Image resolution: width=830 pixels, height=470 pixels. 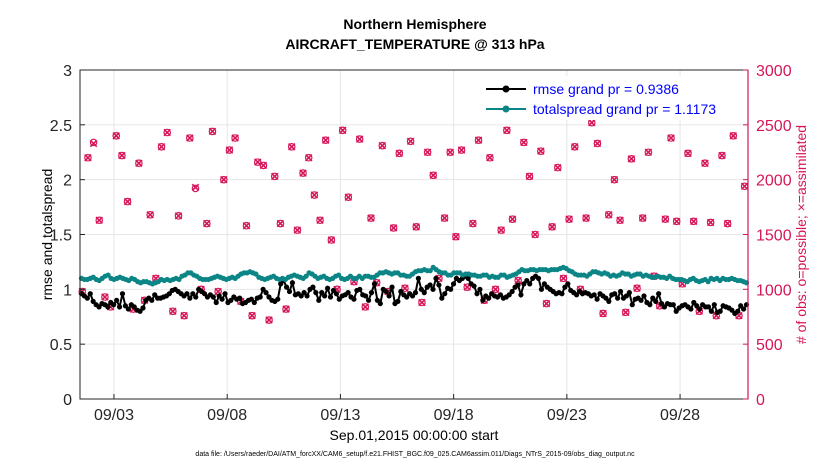 I want to click on y-right-tick-label: 1500, so click(x=774, y=236).